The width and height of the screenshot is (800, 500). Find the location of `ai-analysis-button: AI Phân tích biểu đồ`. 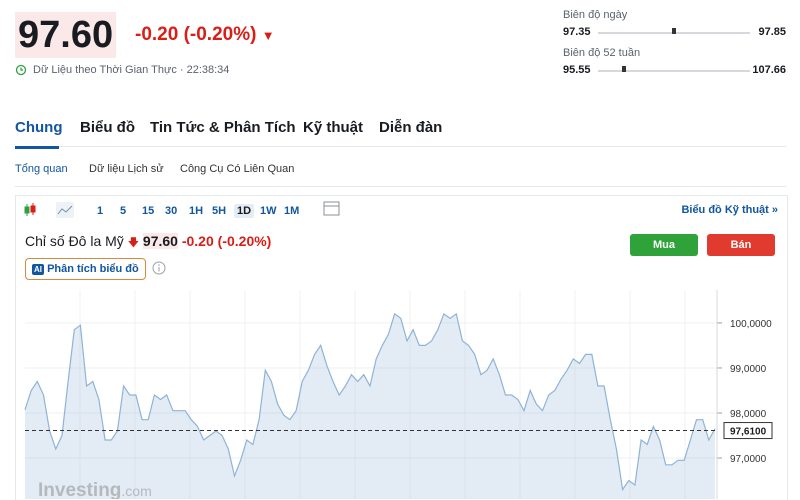

ai-analysis-button: AI Phân tích biểu đồ is located at coordinates (85, 269).